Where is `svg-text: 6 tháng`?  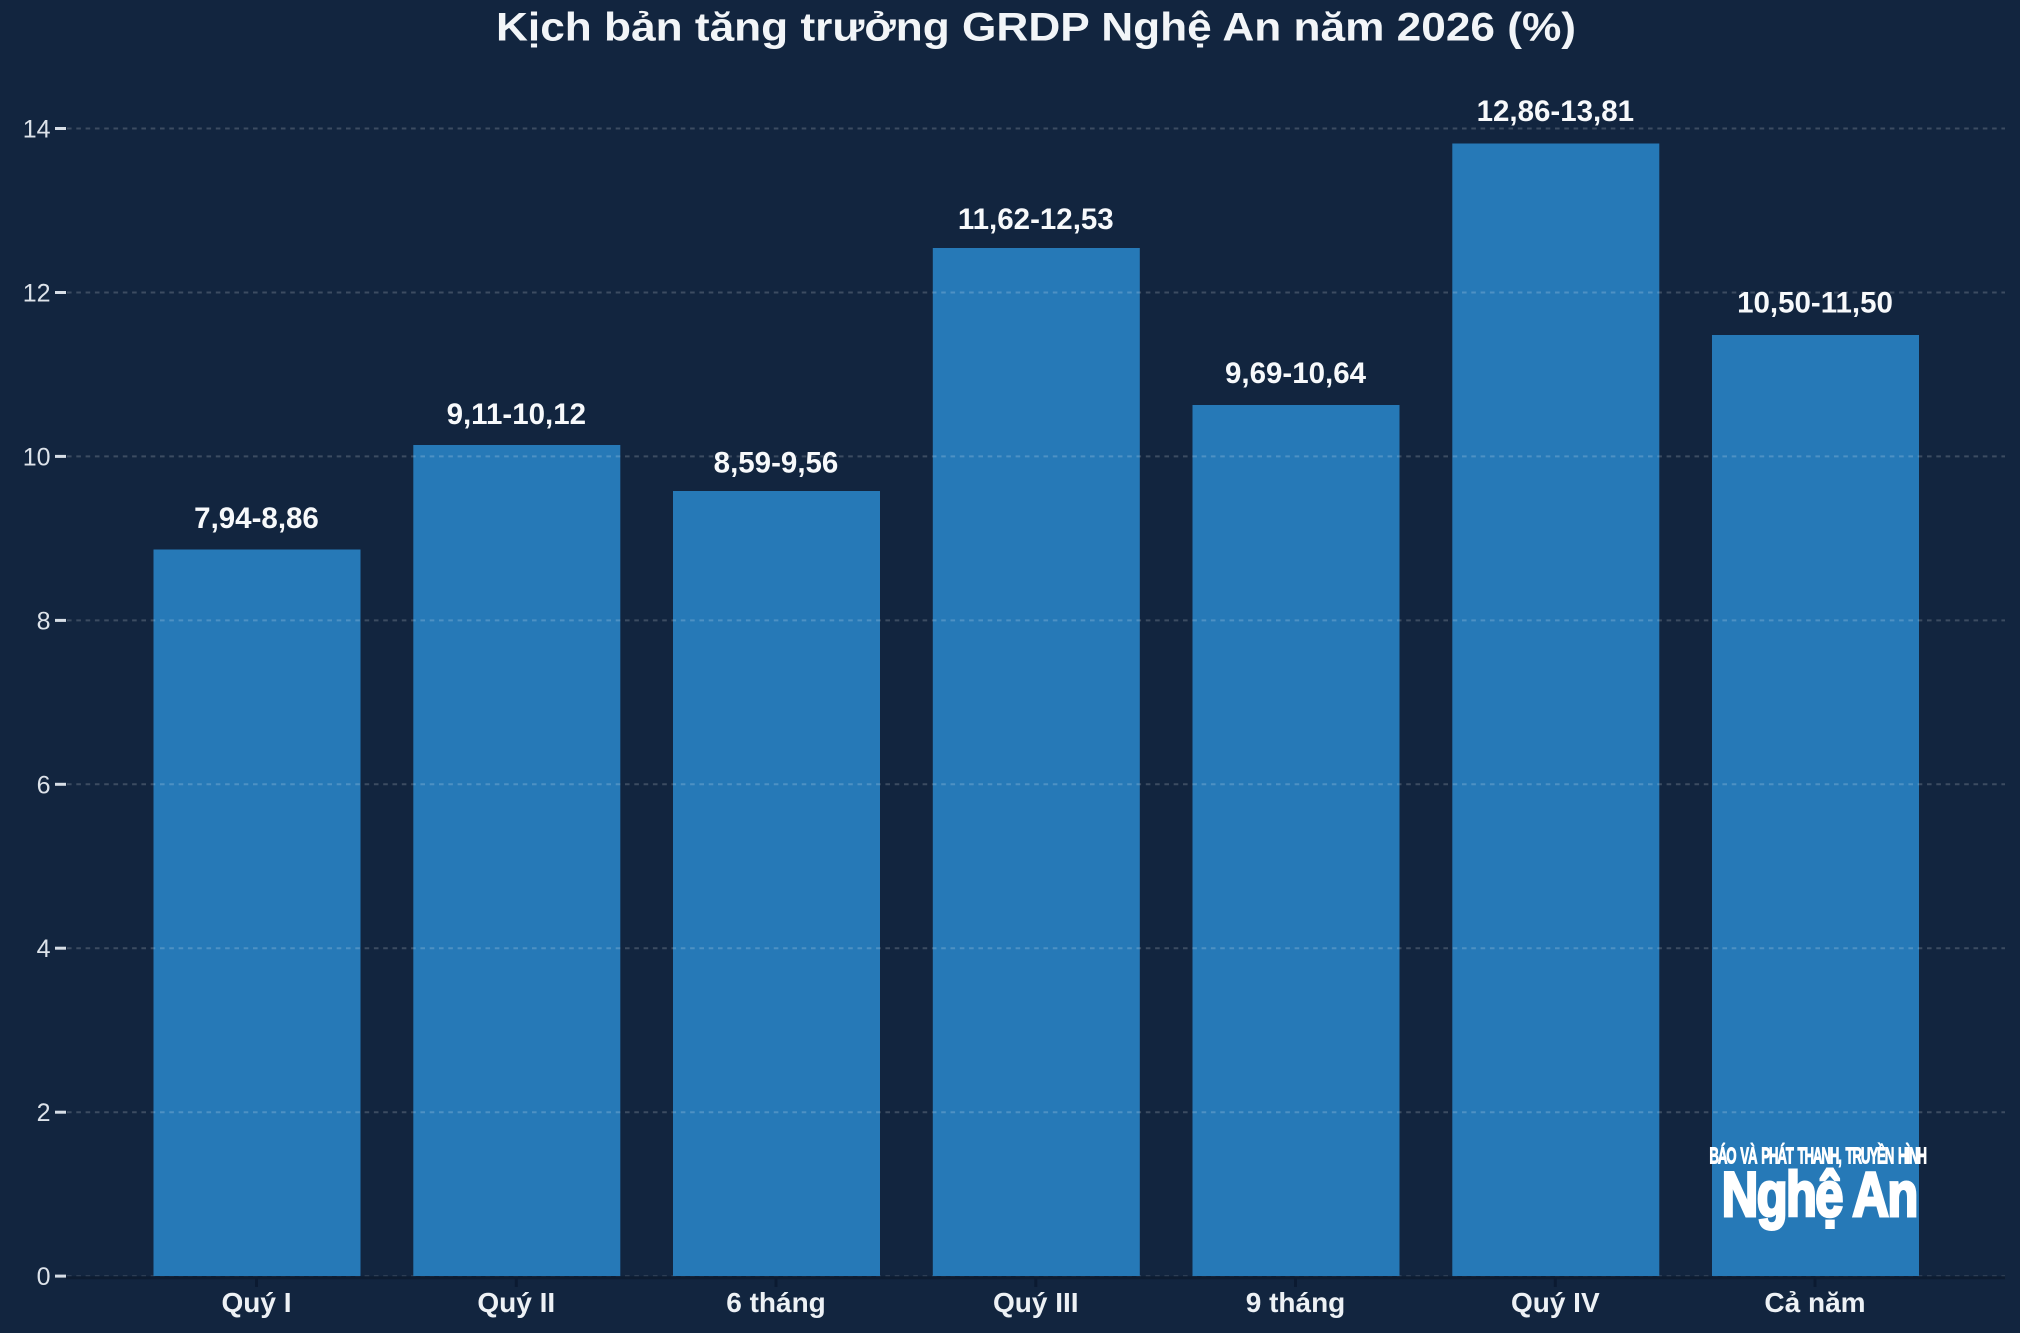
svg-text: 6 tháng is located at coordinates (776, 1302).